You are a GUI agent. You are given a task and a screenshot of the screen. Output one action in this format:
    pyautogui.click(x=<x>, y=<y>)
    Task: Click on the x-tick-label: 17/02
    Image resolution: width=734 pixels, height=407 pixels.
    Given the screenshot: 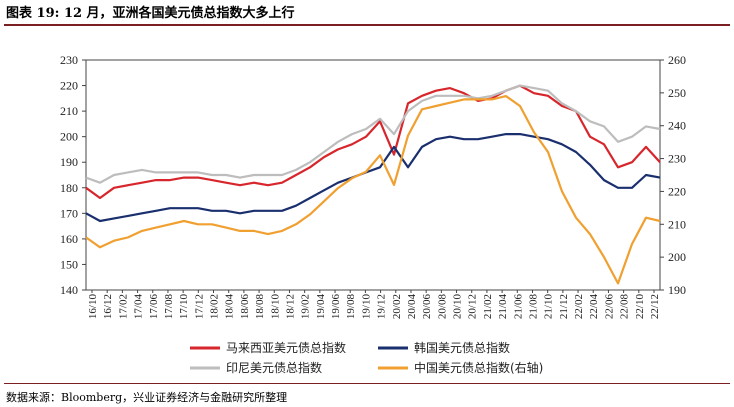 What is the action you would take?
    pyautogui.click(x=123, y=306)
    